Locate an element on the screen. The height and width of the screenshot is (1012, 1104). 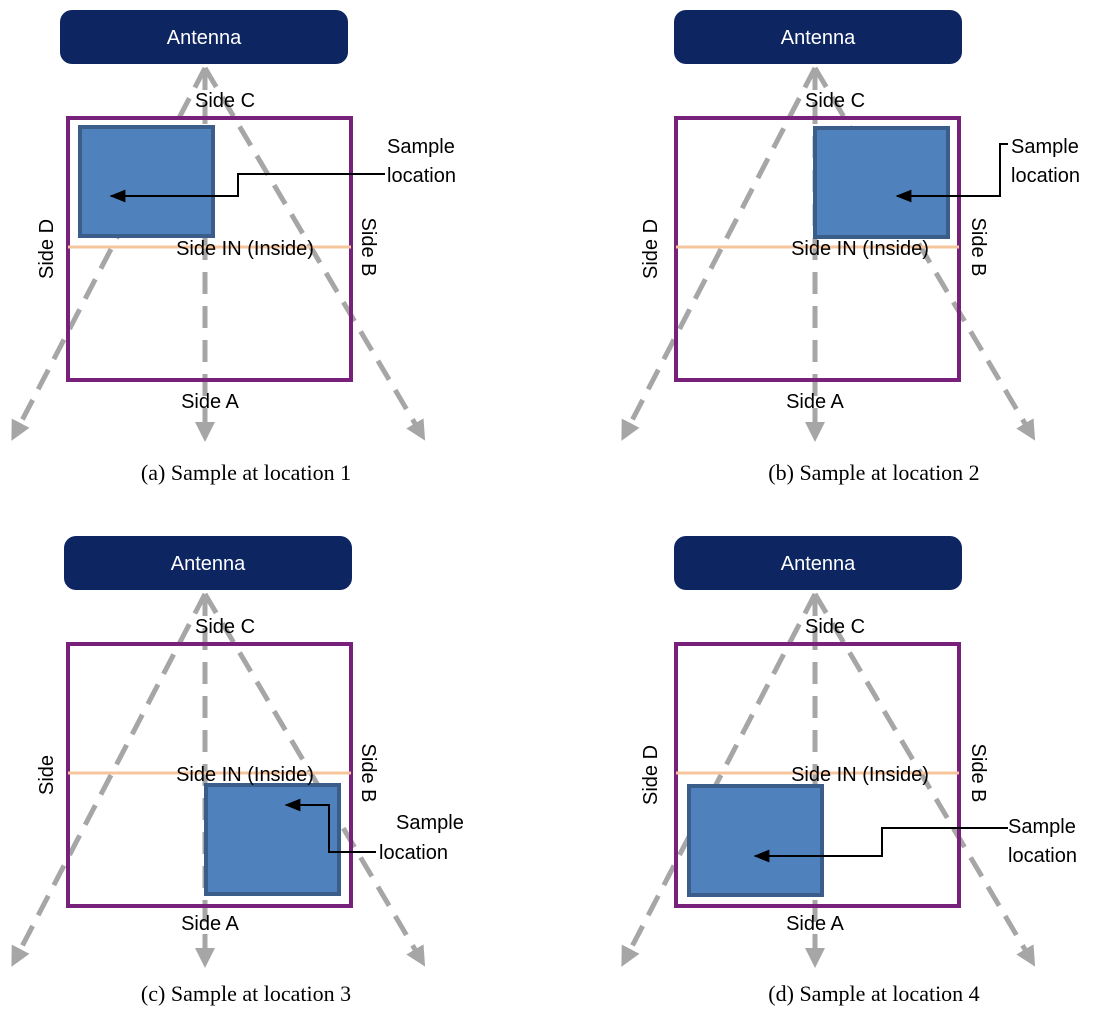
panel-caption: (a) Sample at location 1 is located at coordinates (246, 472).